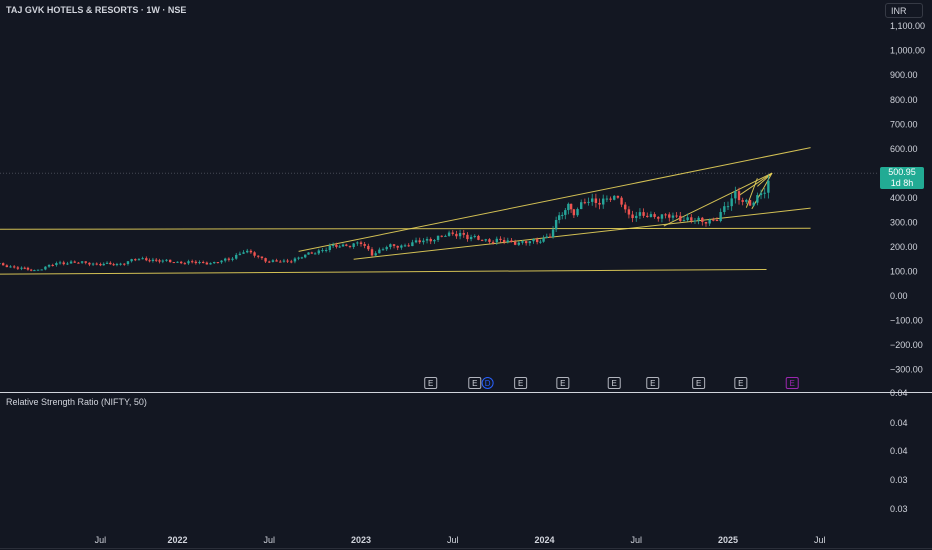 This screenshot has height=550, width=932. Describe the element at coordinates (405, 228) in the screenshot. I see `trendline` at that location.